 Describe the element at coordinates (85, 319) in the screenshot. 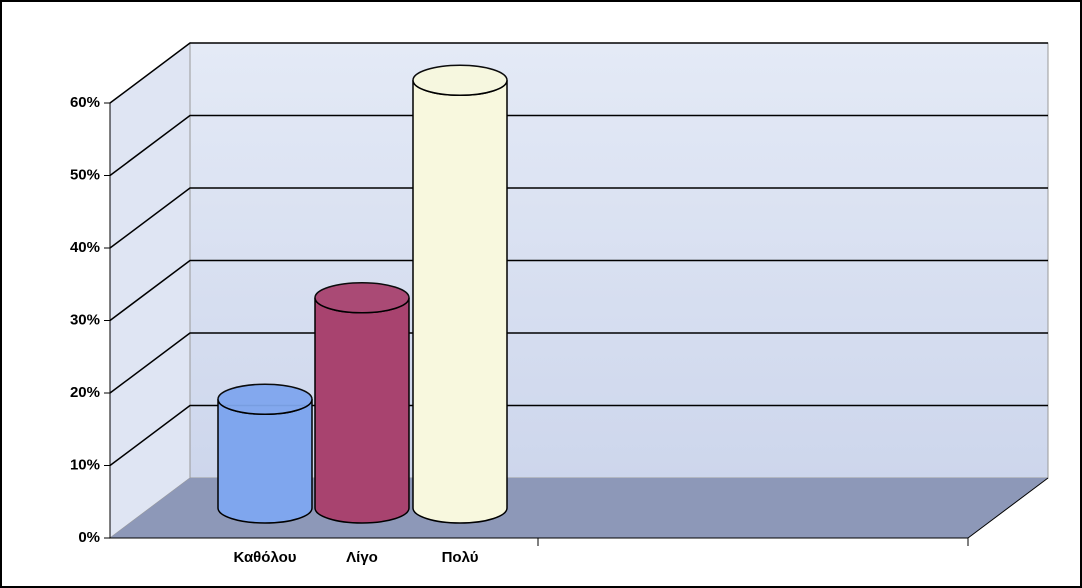

I see `y-tick-label: 30%` at that location.